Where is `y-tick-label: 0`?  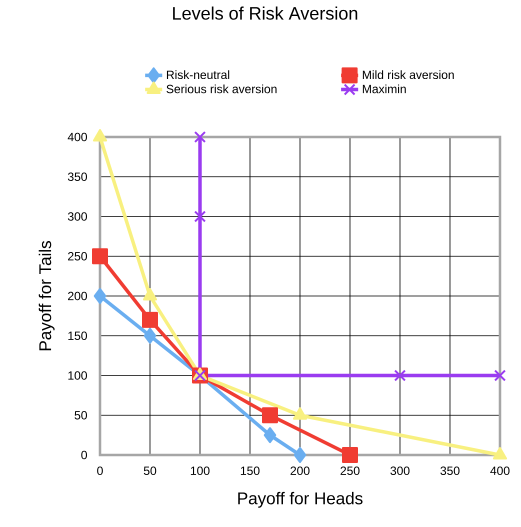 y-tick-label: 0 is located at coordinates (84, 455).